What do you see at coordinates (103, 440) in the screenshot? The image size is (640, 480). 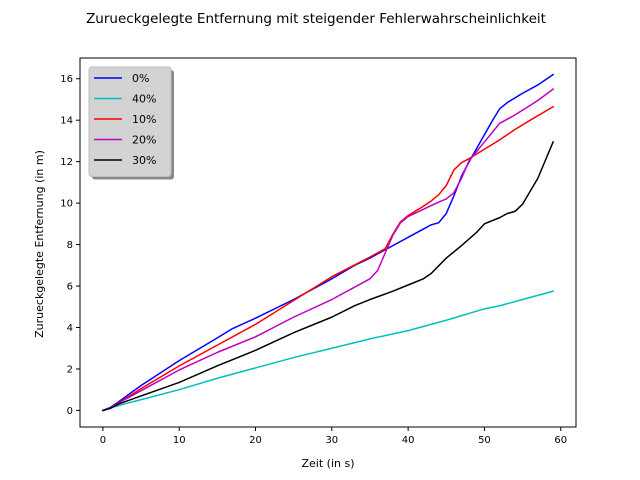 I see `x-tick-label: 0` at bounding box center [103, 440].